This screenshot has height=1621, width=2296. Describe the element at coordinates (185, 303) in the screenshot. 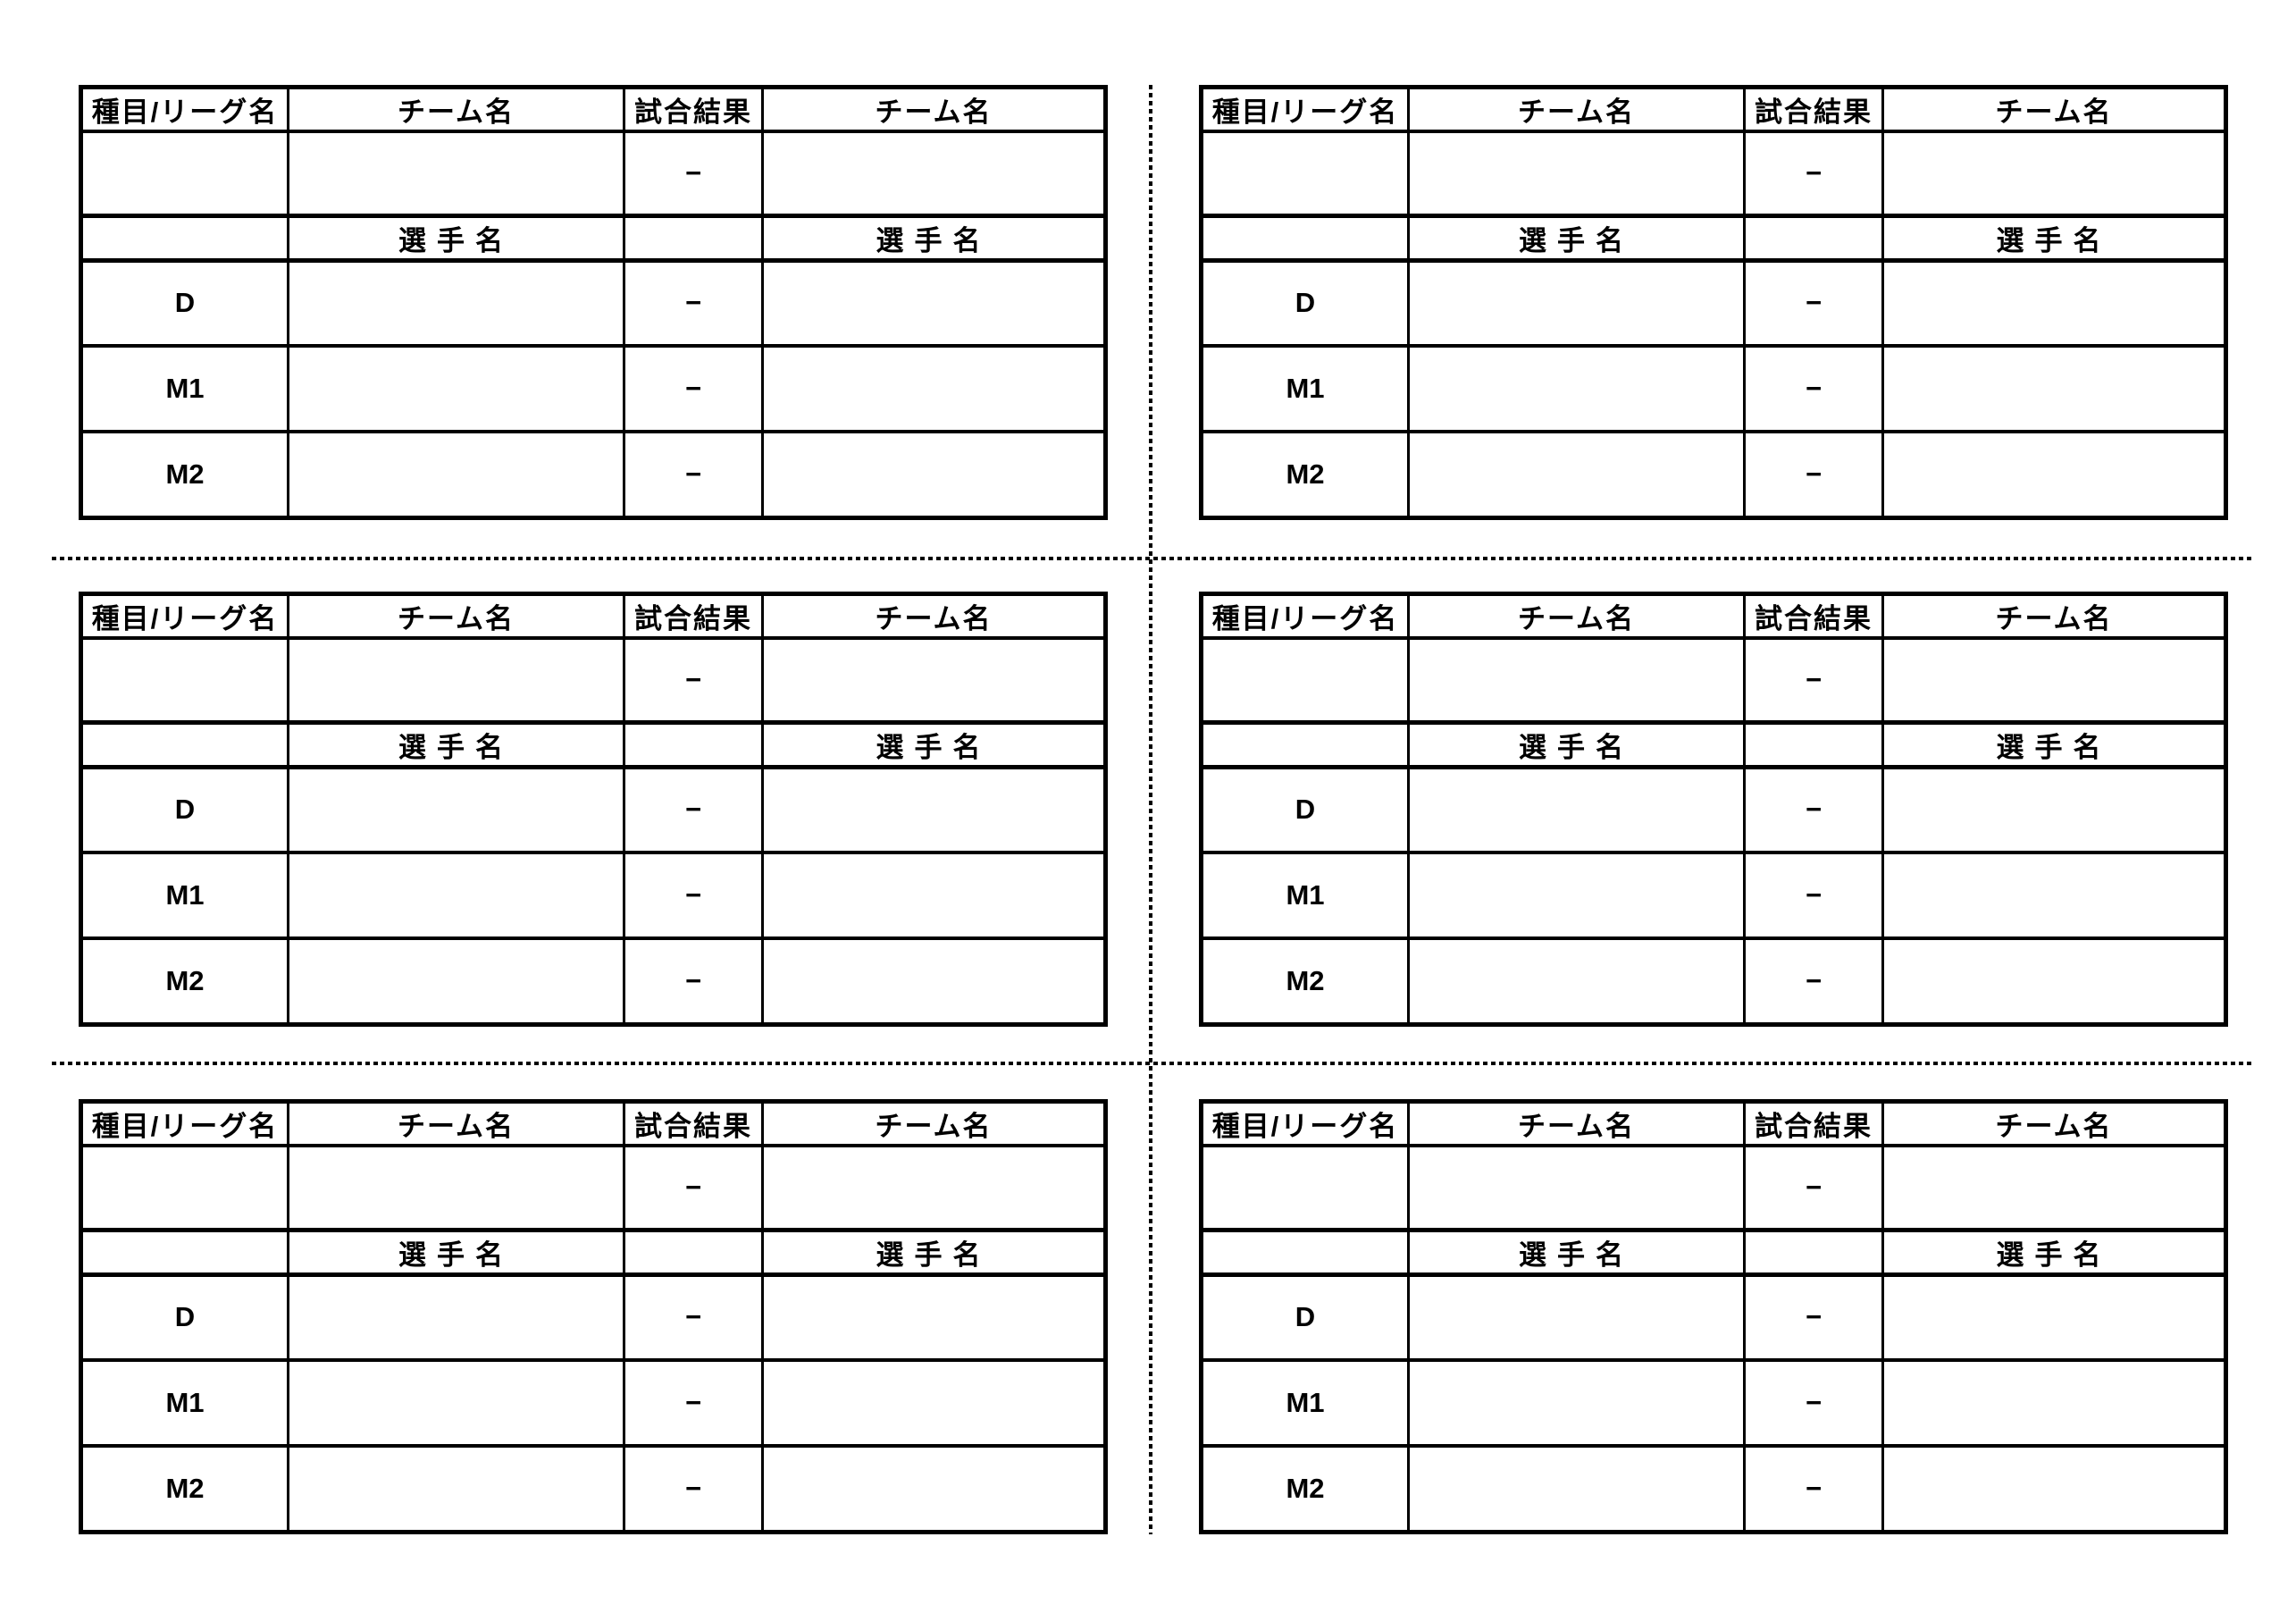

I see `event-label-cell-d: D` at that location.